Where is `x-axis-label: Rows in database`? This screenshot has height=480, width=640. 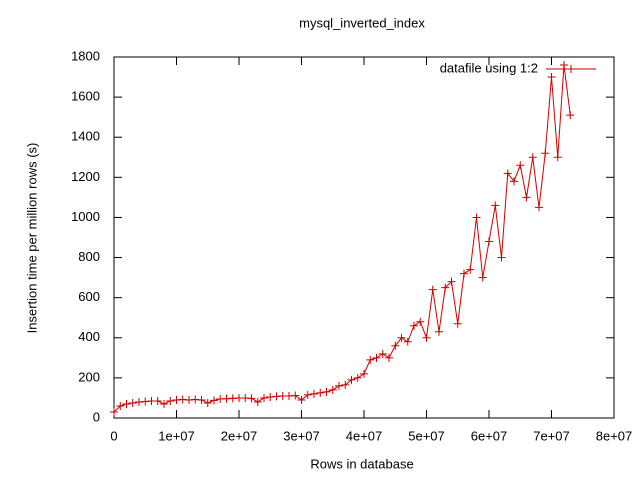 x-axis-label: Rows in database is located at coordinates (361, 463).